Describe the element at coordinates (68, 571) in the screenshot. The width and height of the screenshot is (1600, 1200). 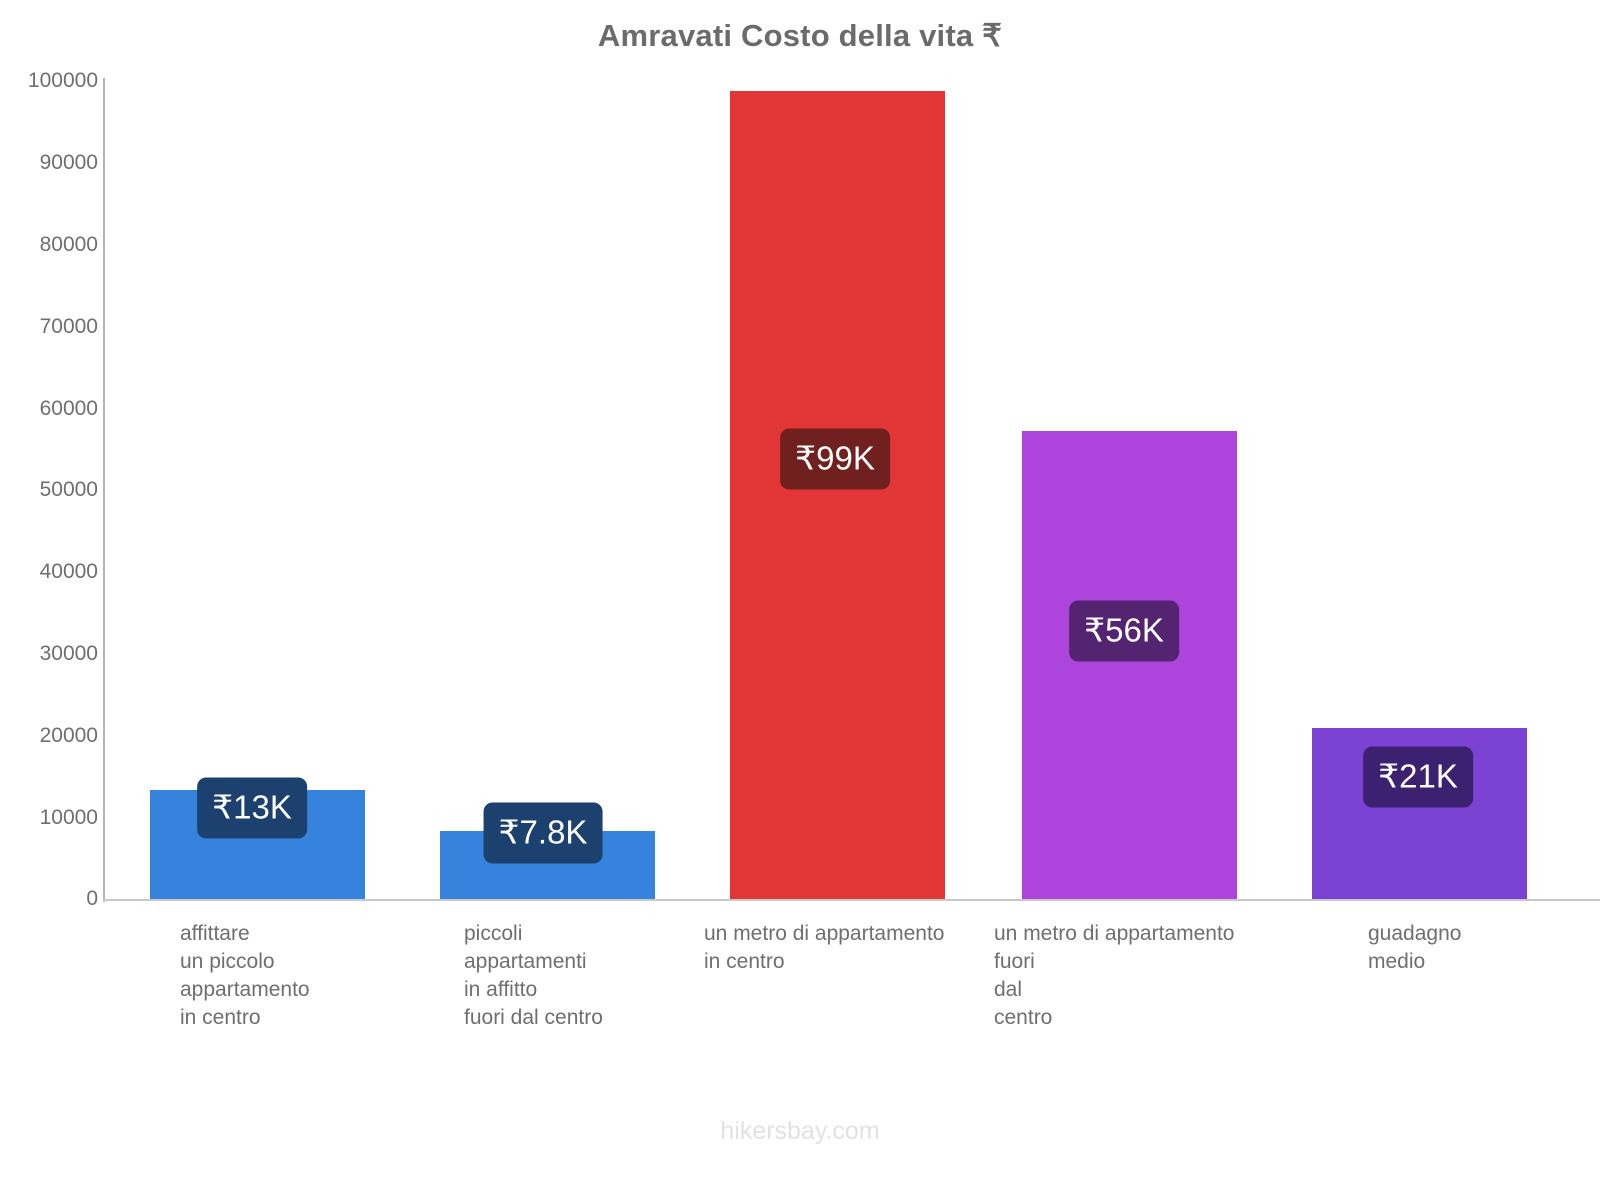
I see `y-axis-tick: 40000` at that location.